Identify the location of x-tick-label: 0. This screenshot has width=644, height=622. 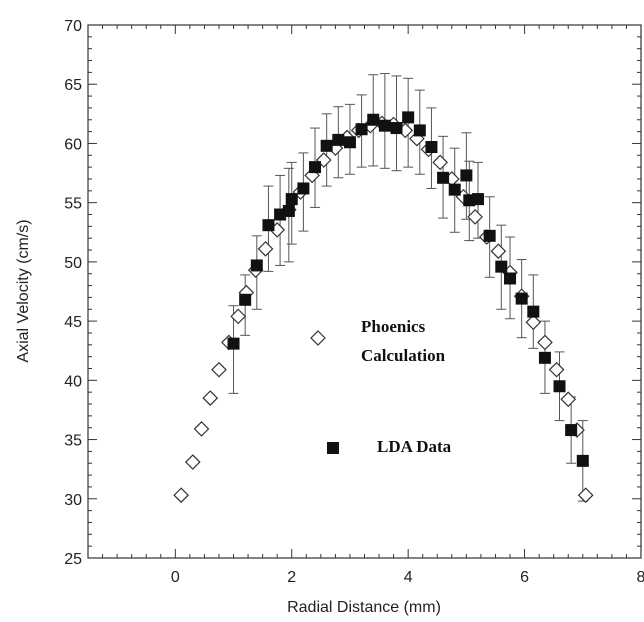
(175, 577).